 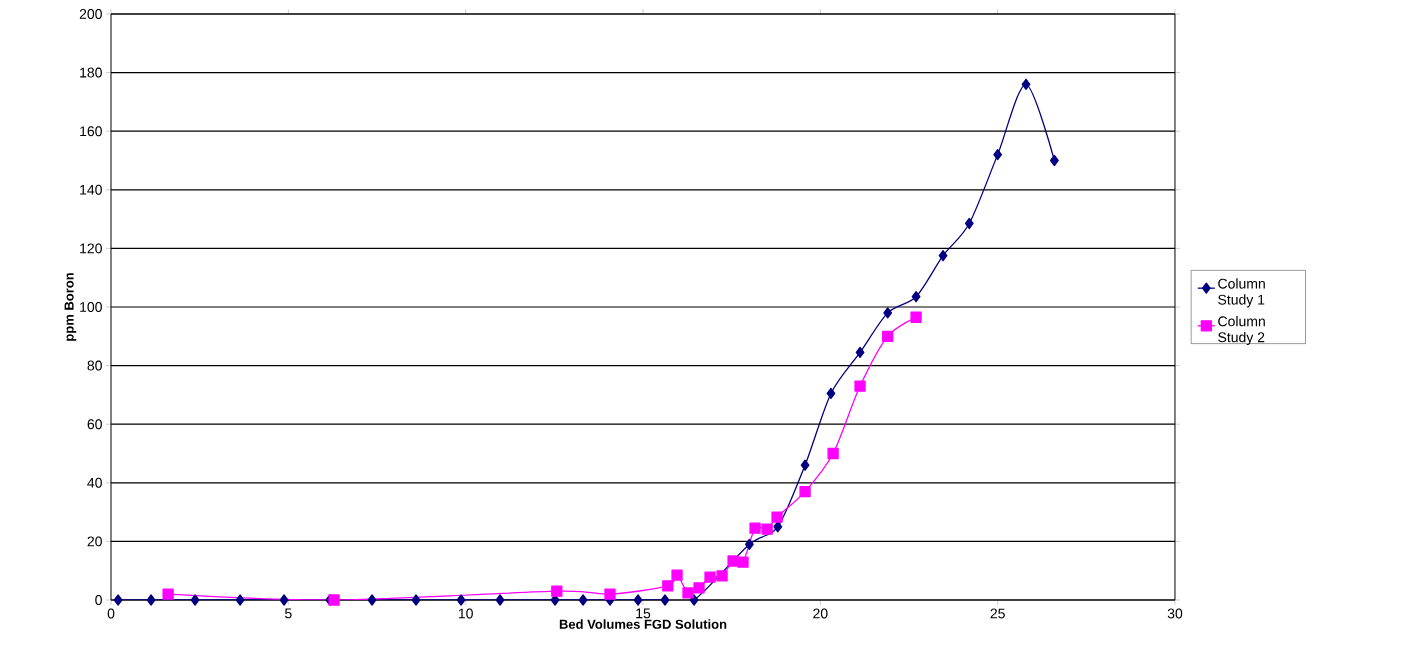 What do you see at coordinates (91, 248) in the screenshot?
I see `y-tick-label: 120` at bounding box center [91, 248].